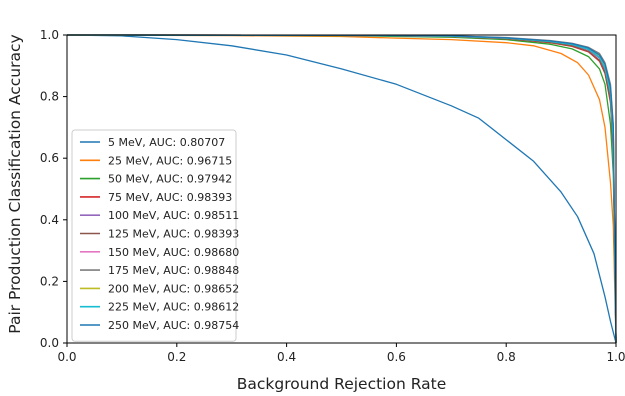 This screenshot has height=396, width=625. I want to click on legend-label: 225 MeV, AUC: 0.98612, so click(173, 307).